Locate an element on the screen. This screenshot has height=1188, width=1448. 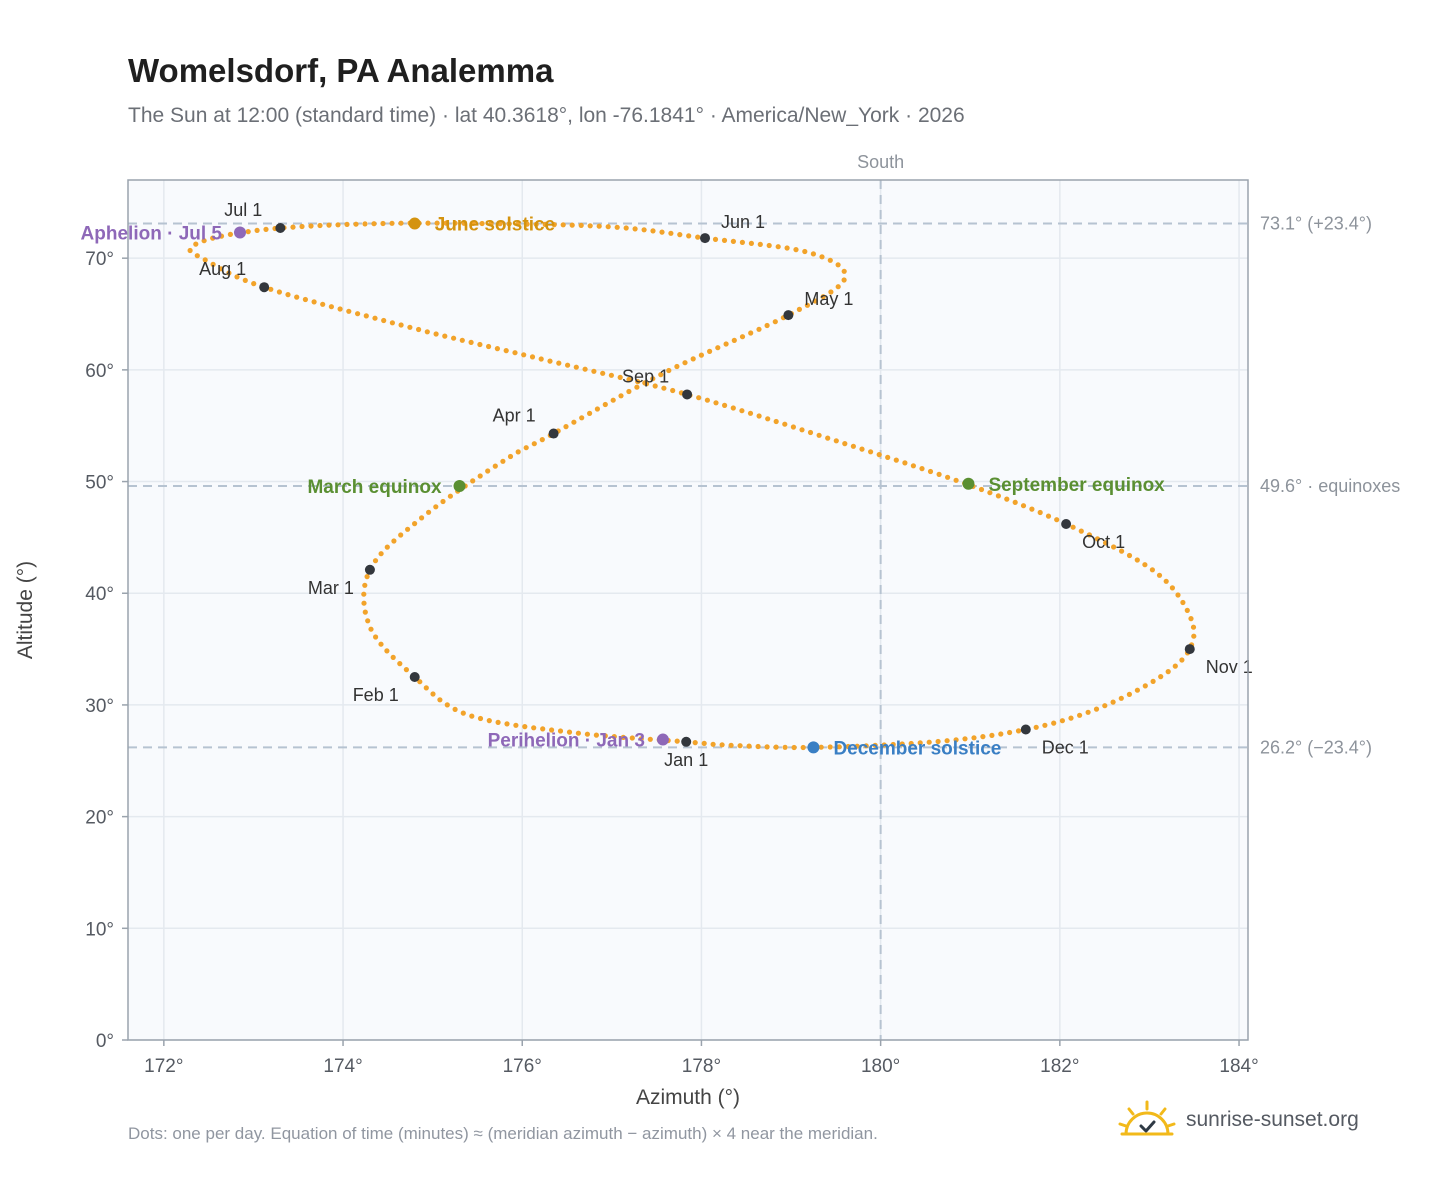
month-marker-label: Aug 1 is located at coordinates (222, 269).